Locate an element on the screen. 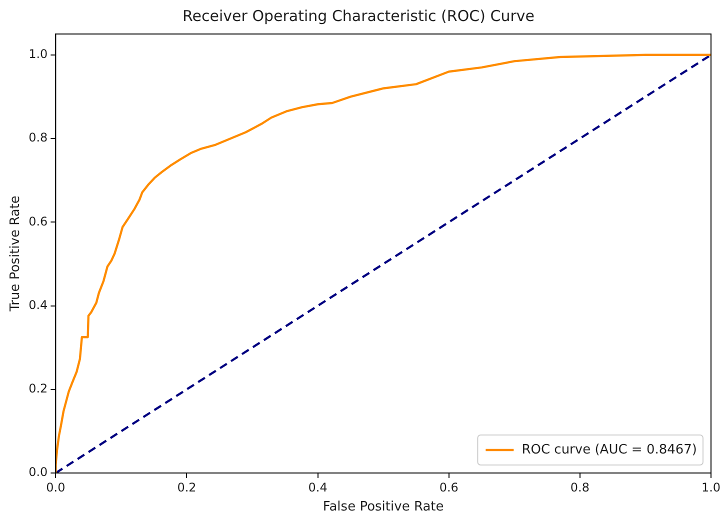  y-axis-title: True Positive Rate is located at coordinates (16, 254).